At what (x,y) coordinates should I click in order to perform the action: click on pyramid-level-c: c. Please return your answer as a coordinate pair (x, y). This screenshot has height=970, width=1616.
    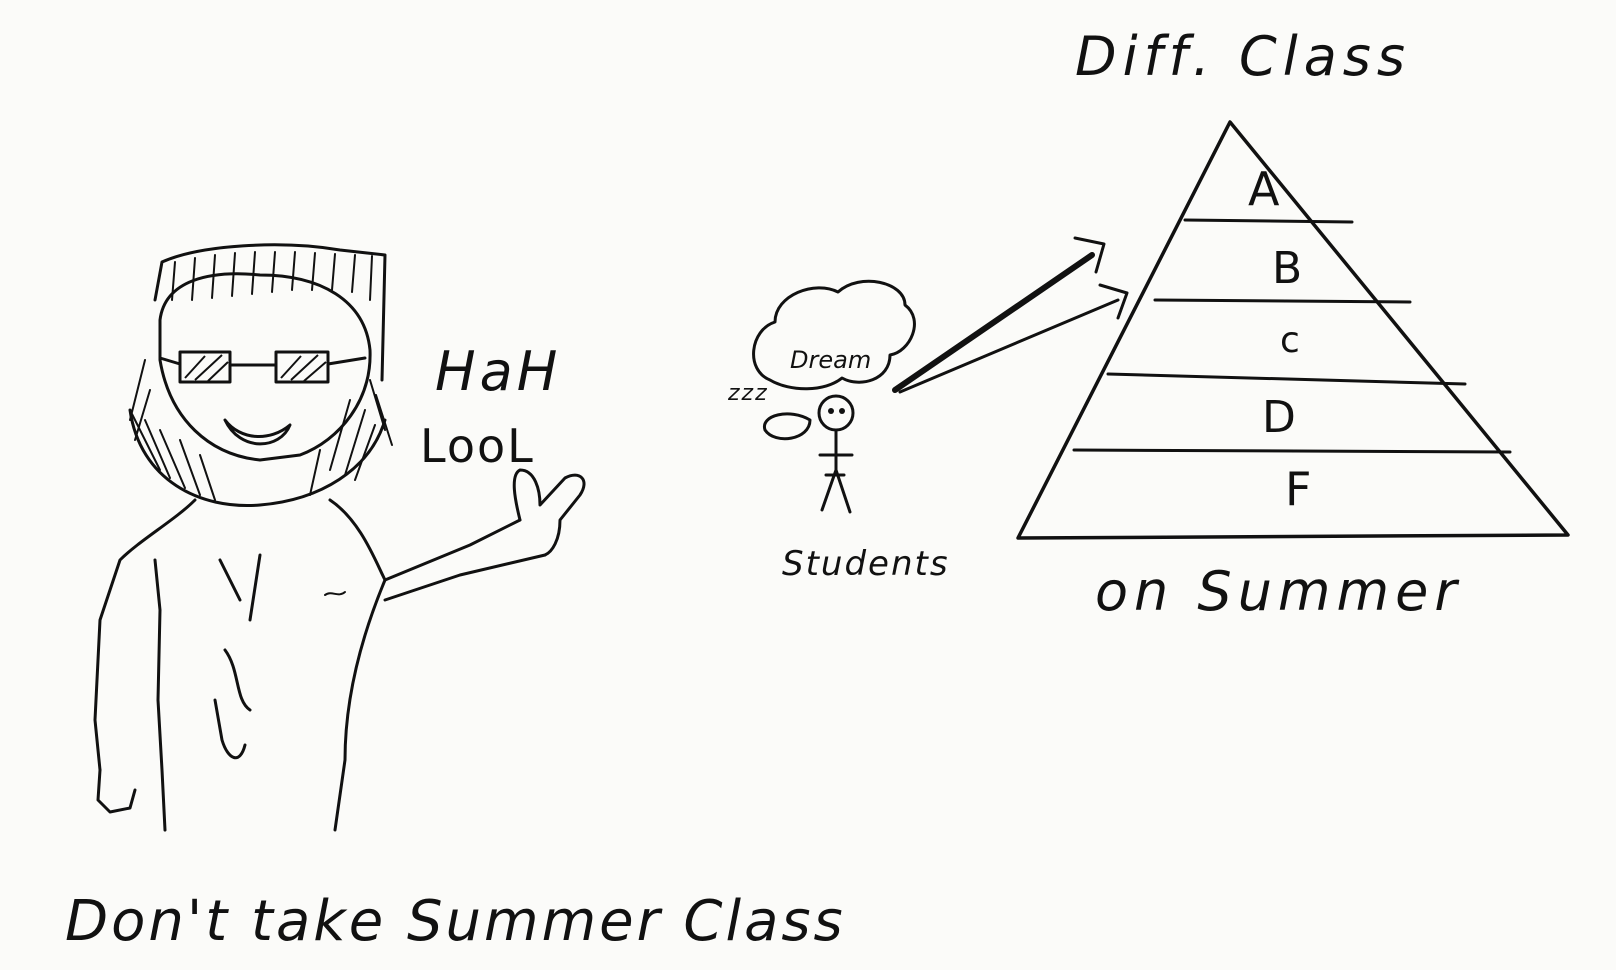
    Looking at the image, I should click on (1290, 340).